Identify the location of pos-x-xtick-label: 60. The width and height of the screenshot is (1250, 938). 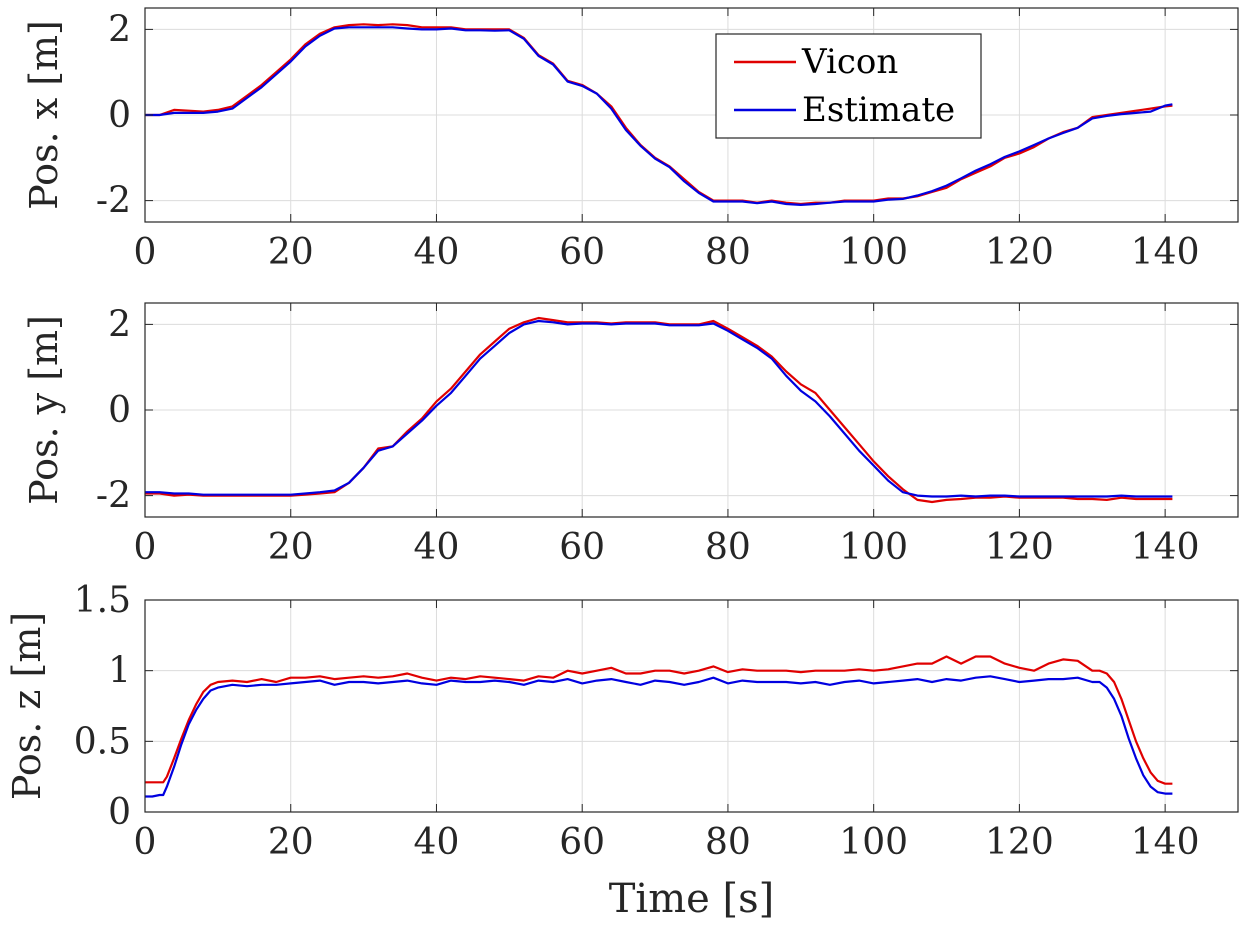
(582, 252).